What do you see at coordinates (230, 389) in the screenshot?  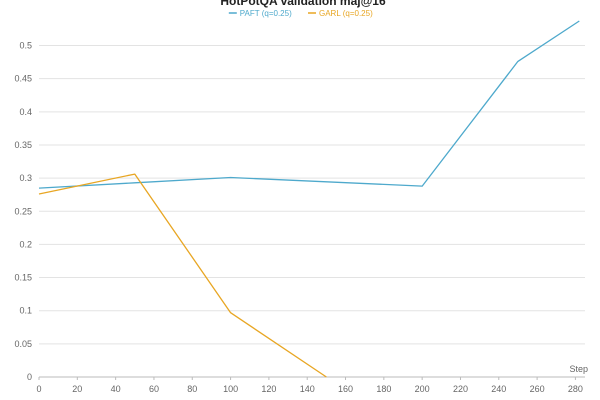 I see `x-tick-label: 100` at bounding box center [230, 389].